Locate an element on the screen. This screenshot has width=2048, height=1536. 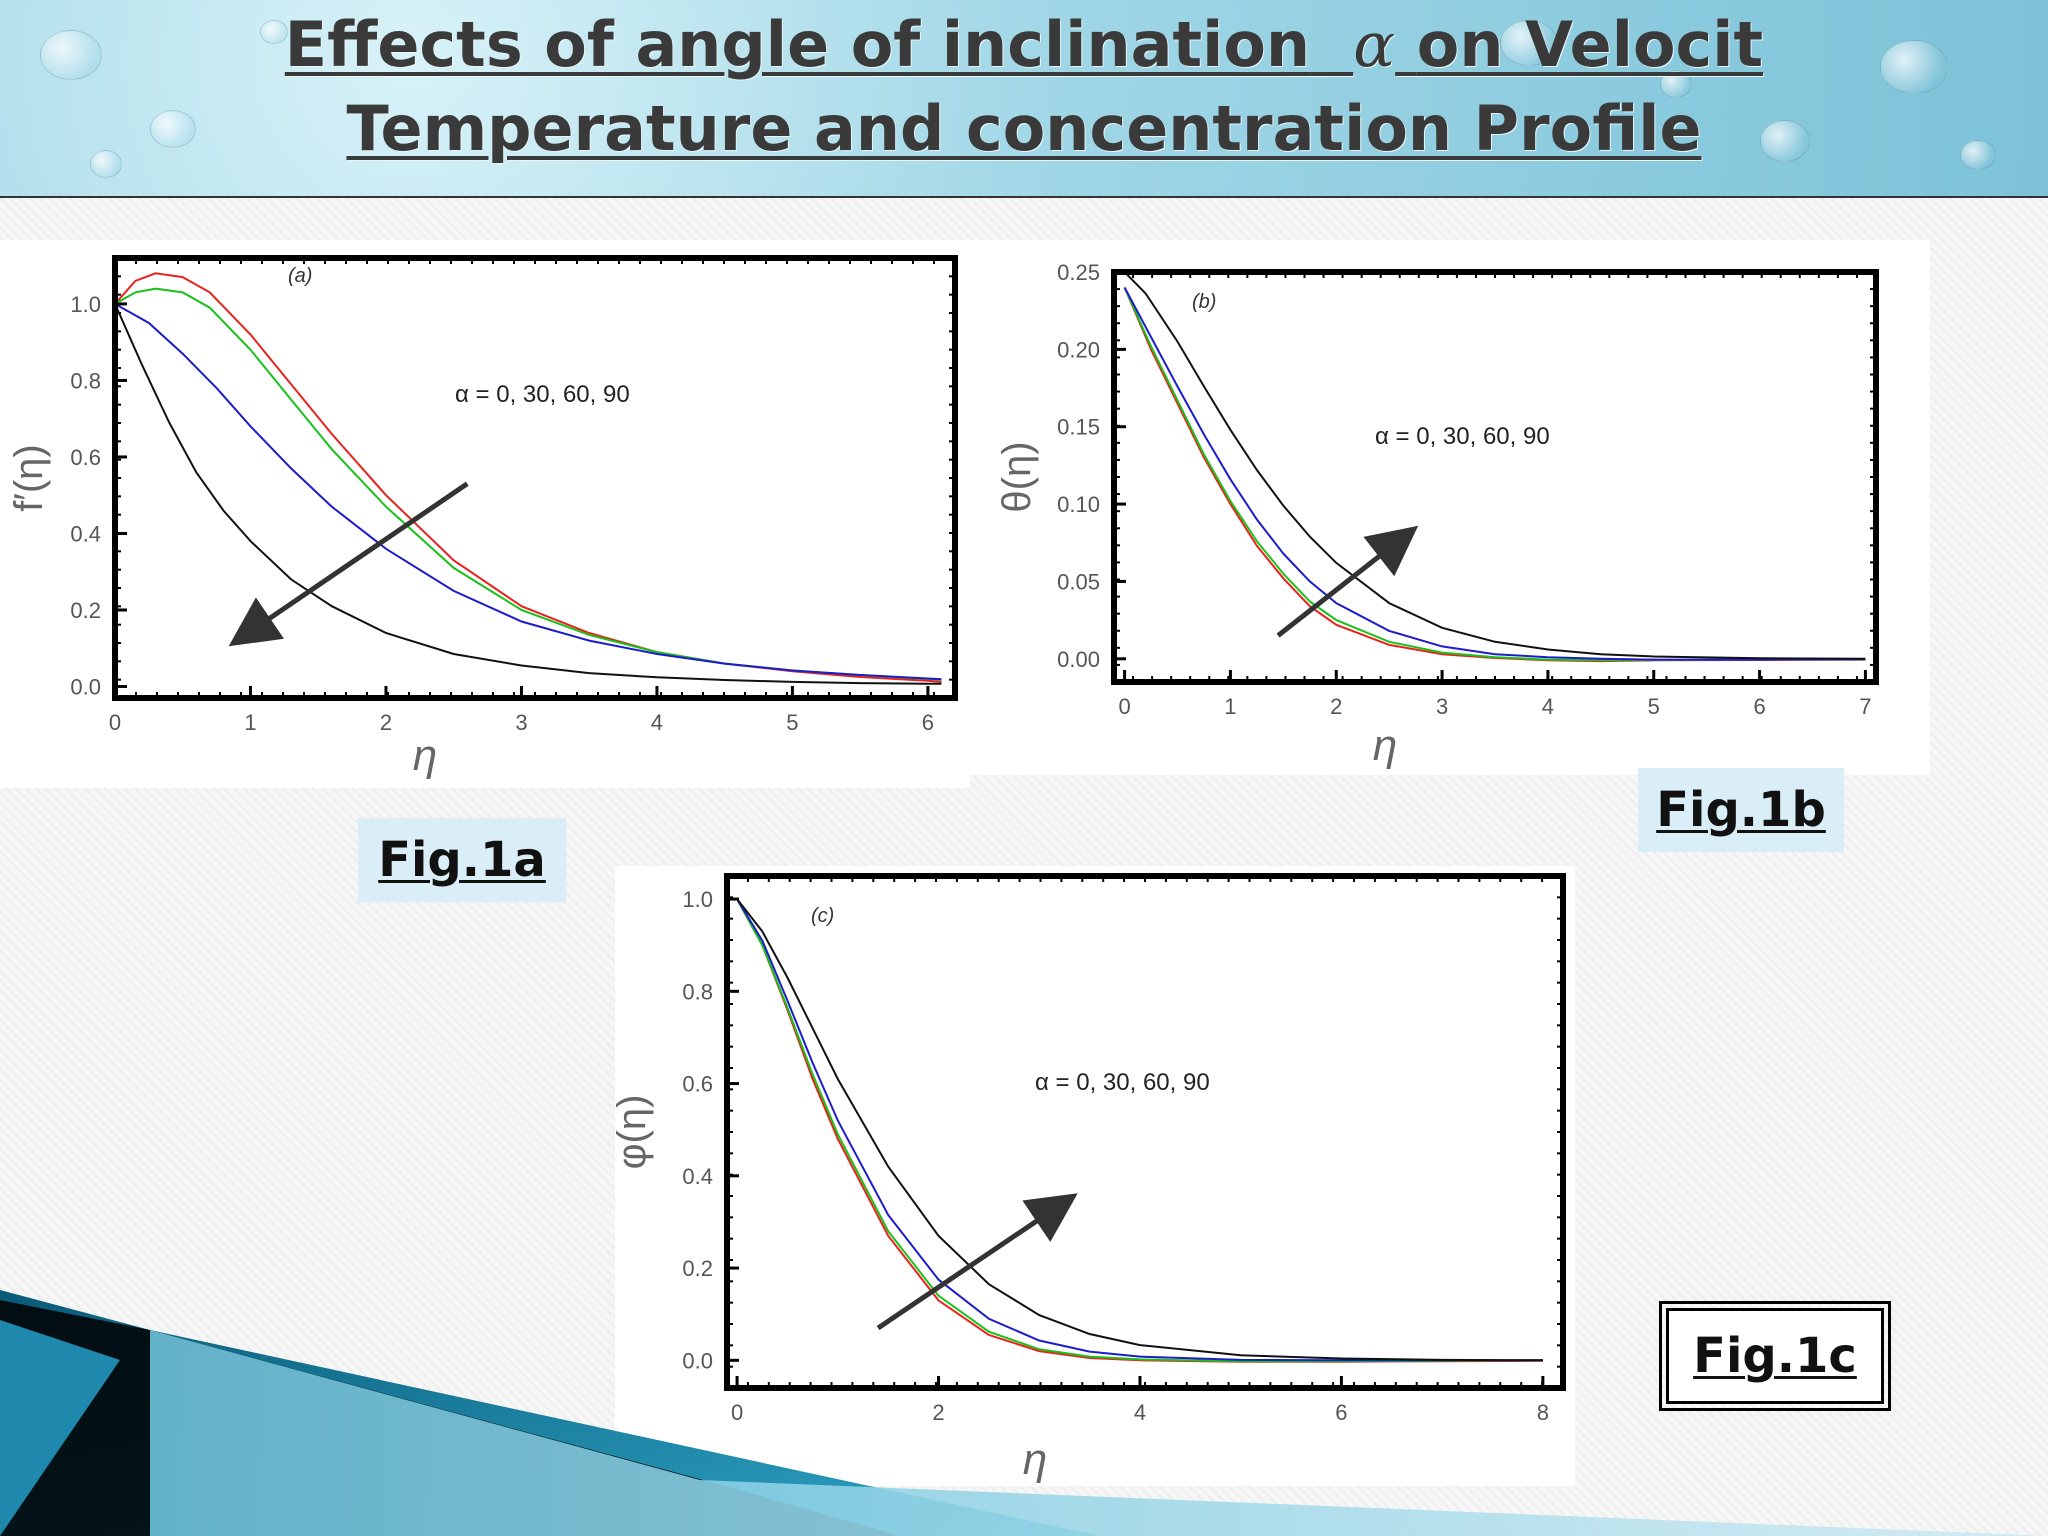
y-tick-label: 0.20 is located at coordinates (1078, 349).